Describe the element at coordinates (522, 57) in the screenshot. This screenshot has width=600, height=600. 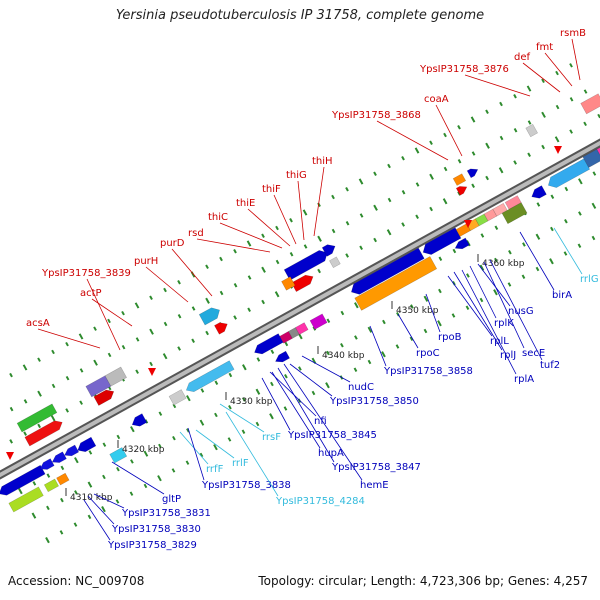
I see `gene-label-forward: def` at that location.